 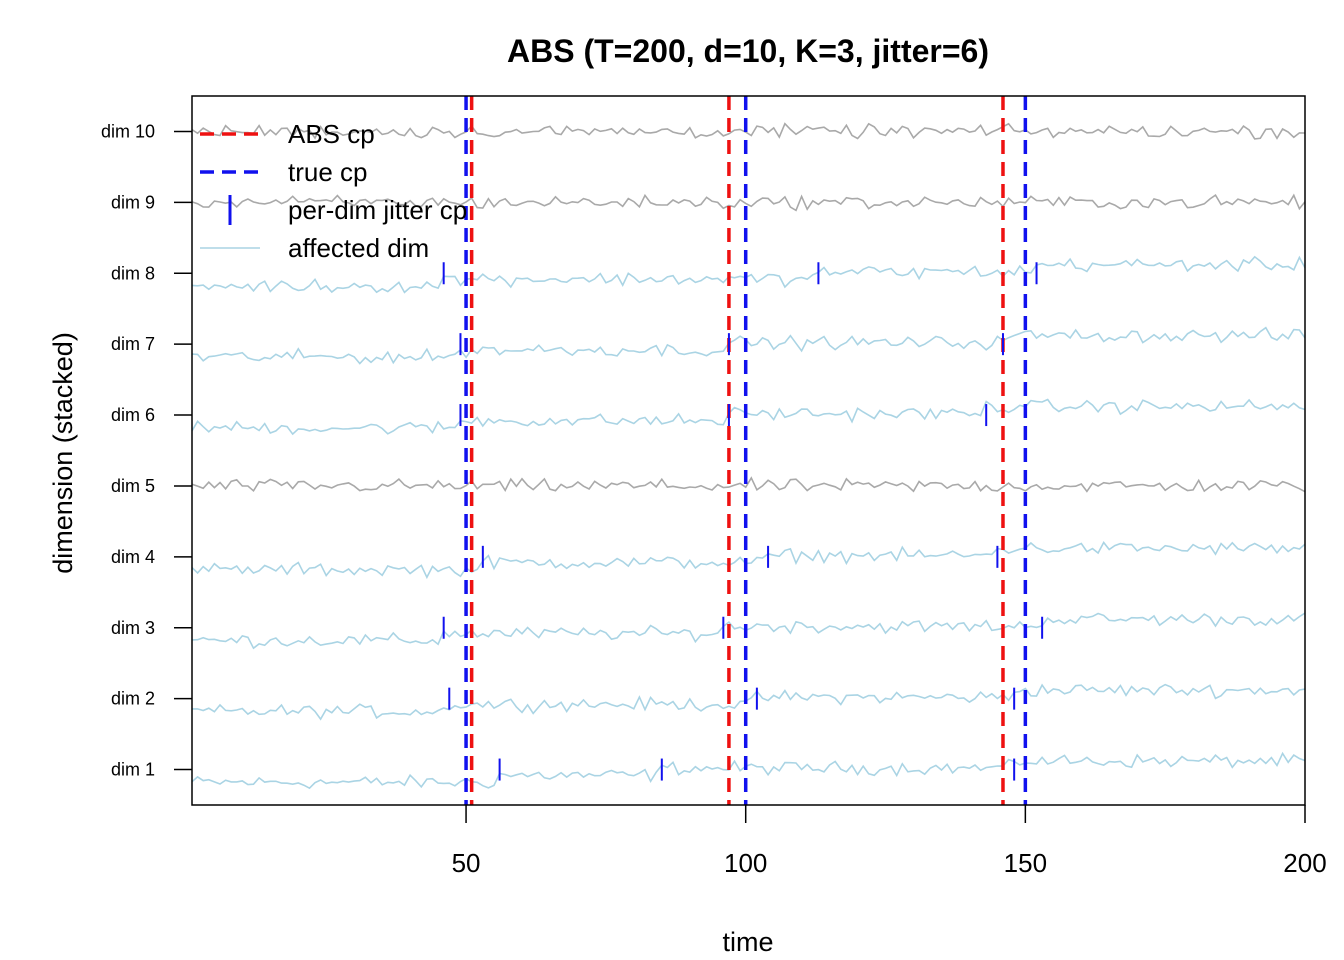 I want to click on y-tick-label-5: dim 5, so click(x=133, y=486).